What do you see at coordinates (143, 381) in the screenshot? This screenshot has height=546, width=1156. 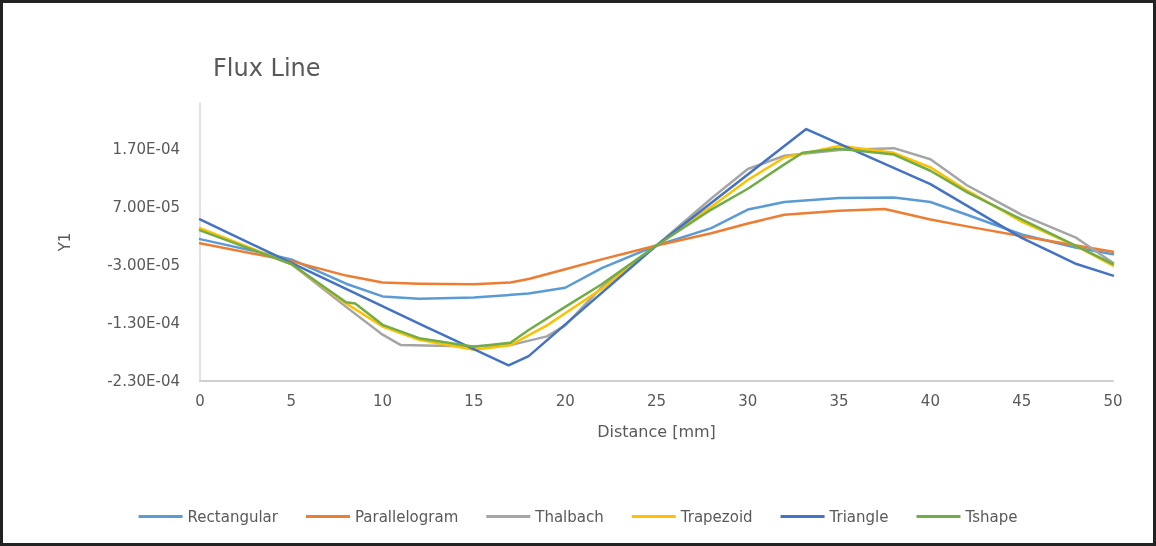 I see `y-tick-label: -2.30E-04` at bounding box center [143, 381].